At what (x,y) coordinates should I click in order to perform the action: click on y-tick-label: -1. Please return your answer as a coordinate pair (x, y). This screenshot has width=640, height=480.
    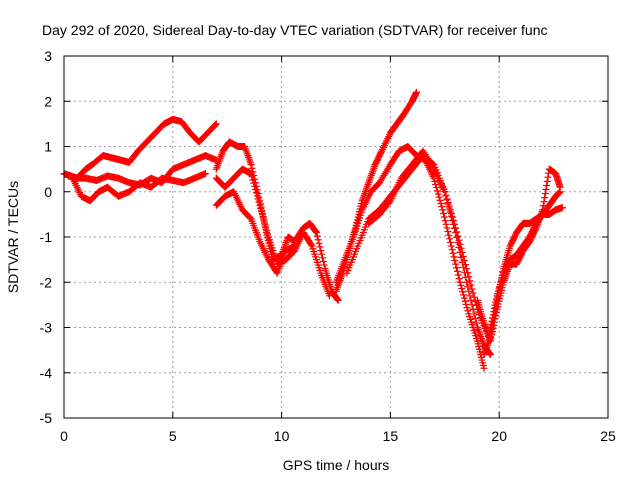
    Looking at the image, I should click on (46, 237).